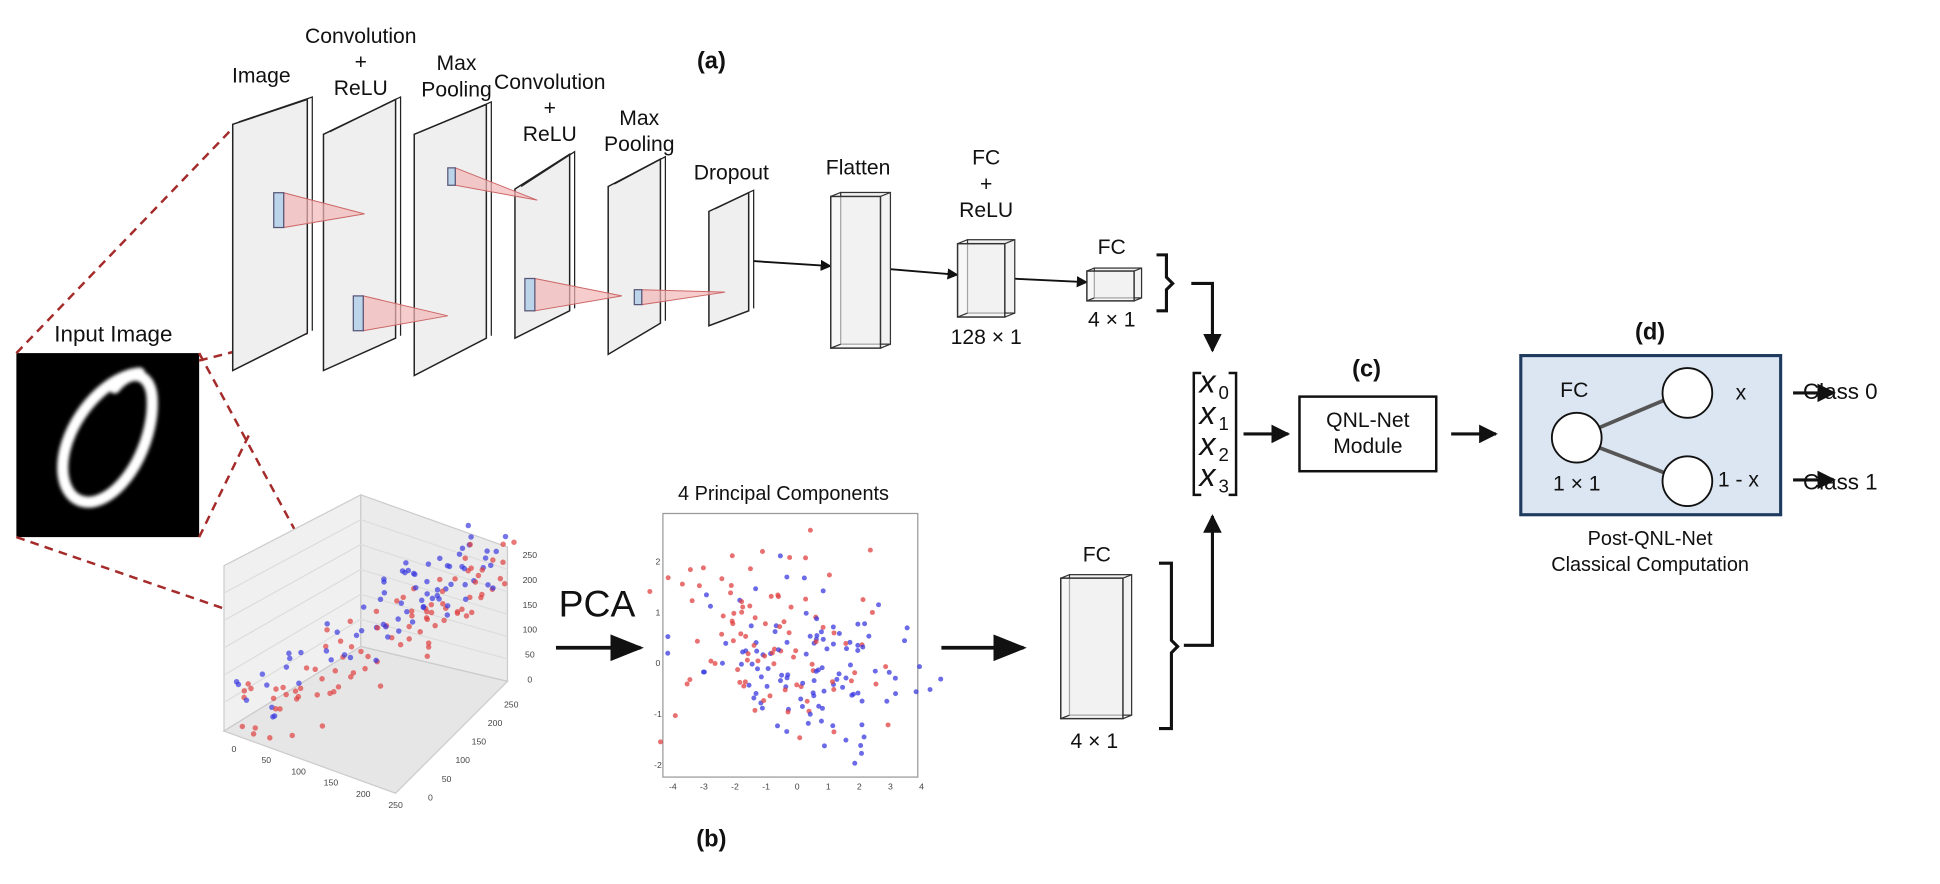  Describe the element at coordinates (856, 272) in the screenshot. I see `box-front` at that location.